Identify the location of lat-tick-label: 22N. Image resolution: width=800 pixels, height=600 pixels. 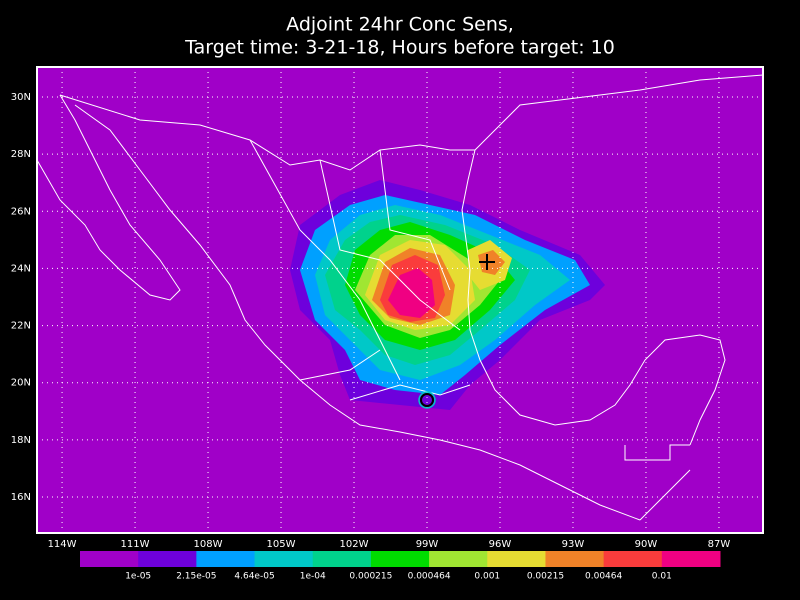
(21, 326).